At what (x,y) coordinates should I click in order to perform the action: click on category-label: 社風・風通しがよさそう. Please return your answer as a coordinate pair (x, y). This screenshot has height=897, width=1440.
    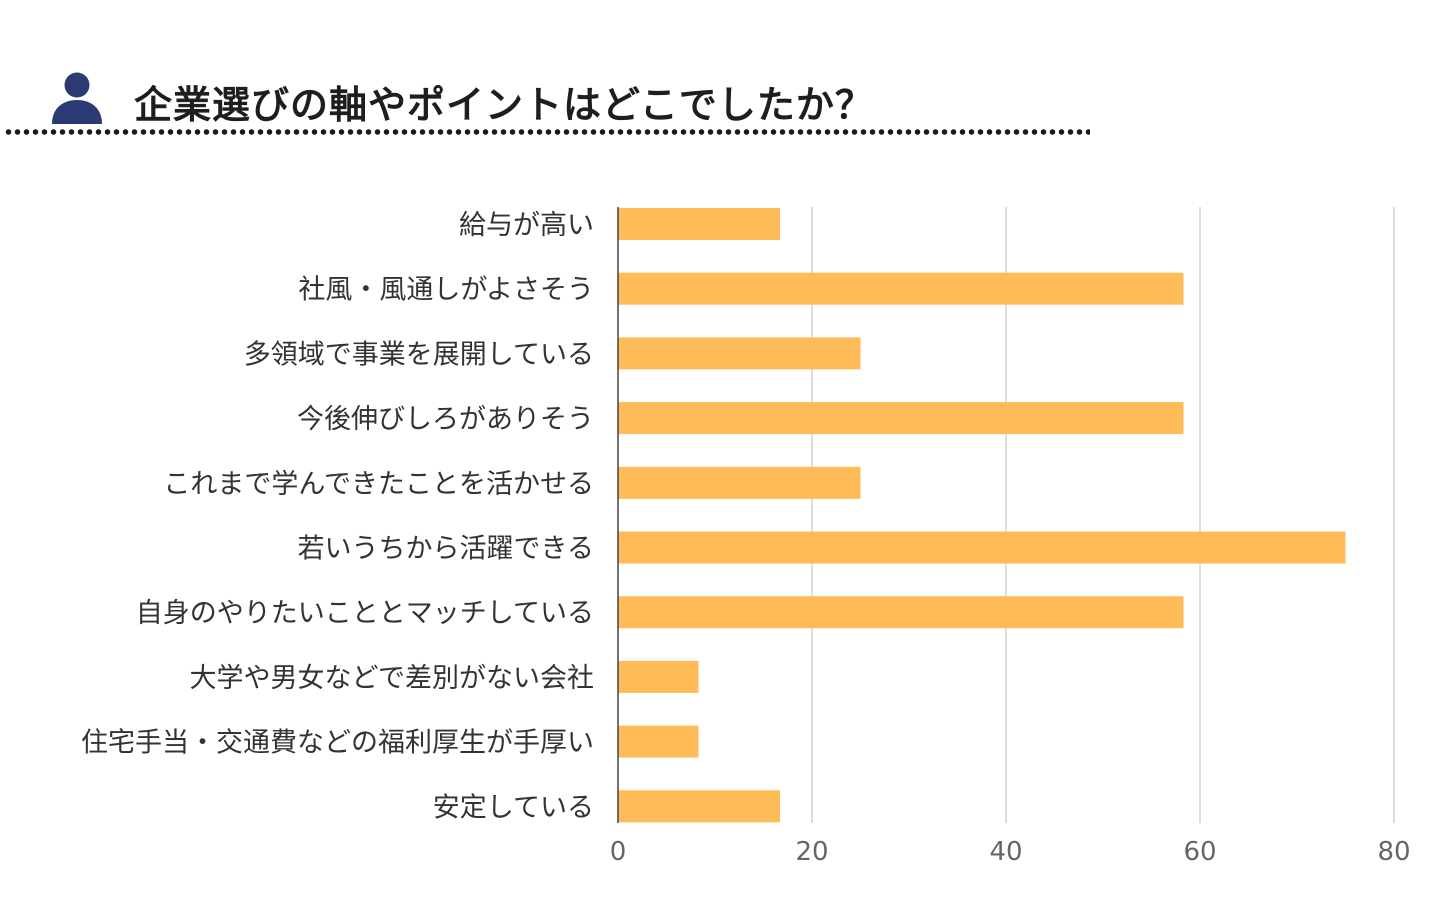
    Looking at the image, I should click on (446, 290).